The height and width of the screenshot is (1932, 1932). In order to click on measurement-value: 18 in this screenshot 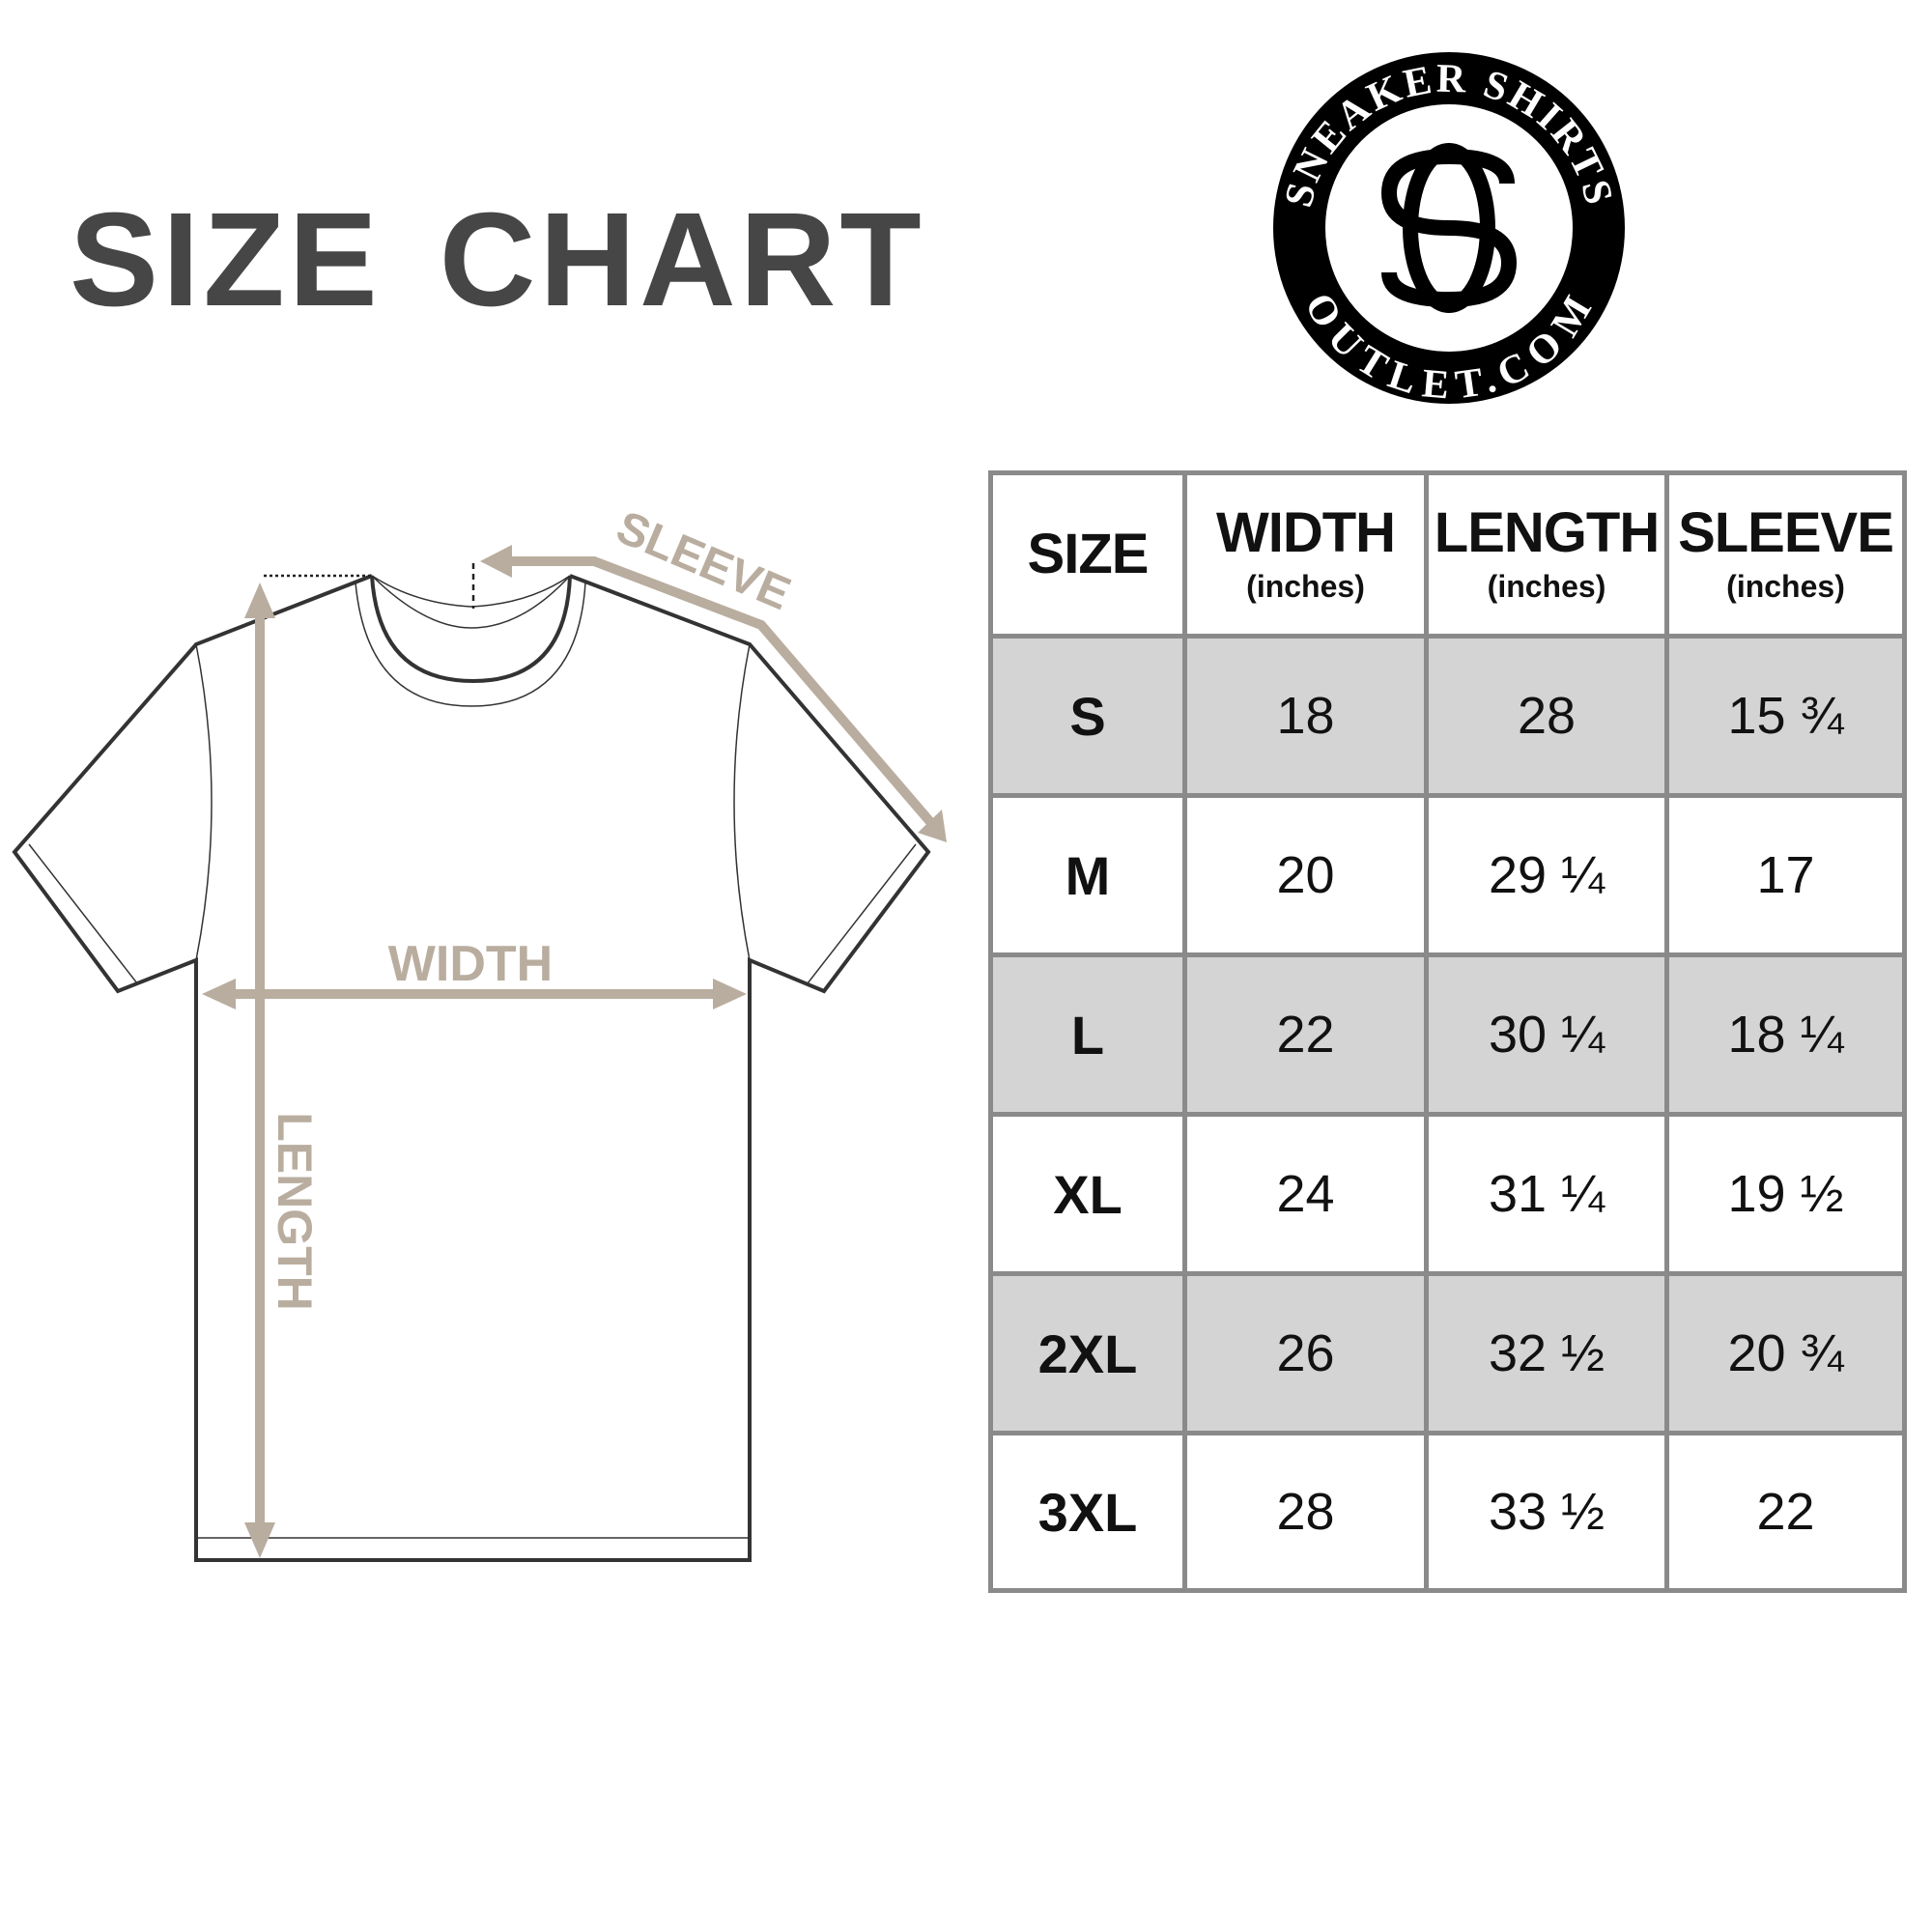, I will do `click(1305, 716)`.